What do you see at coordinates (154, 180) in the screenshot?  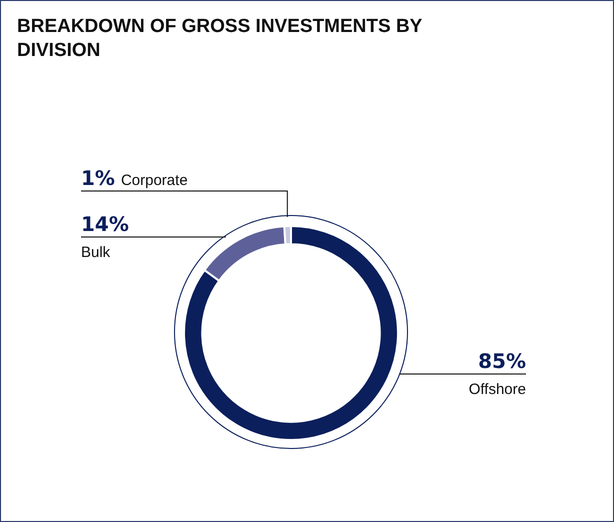 I see `slice-label: Corporate` at bounding box center [154, 180].